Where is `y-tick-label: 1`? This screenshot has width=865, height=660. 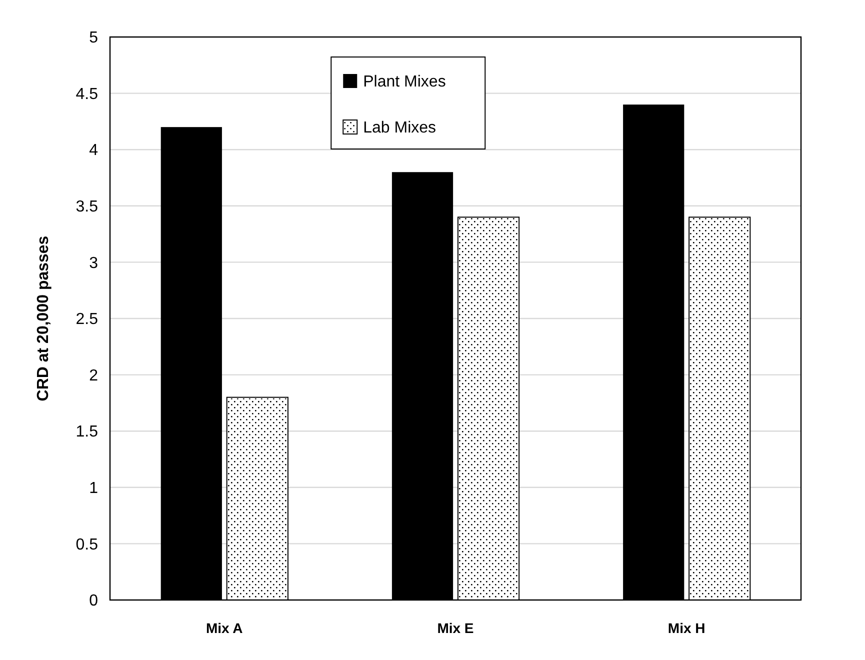
y-tick-label: 1 is located at coordinates (93, 488).